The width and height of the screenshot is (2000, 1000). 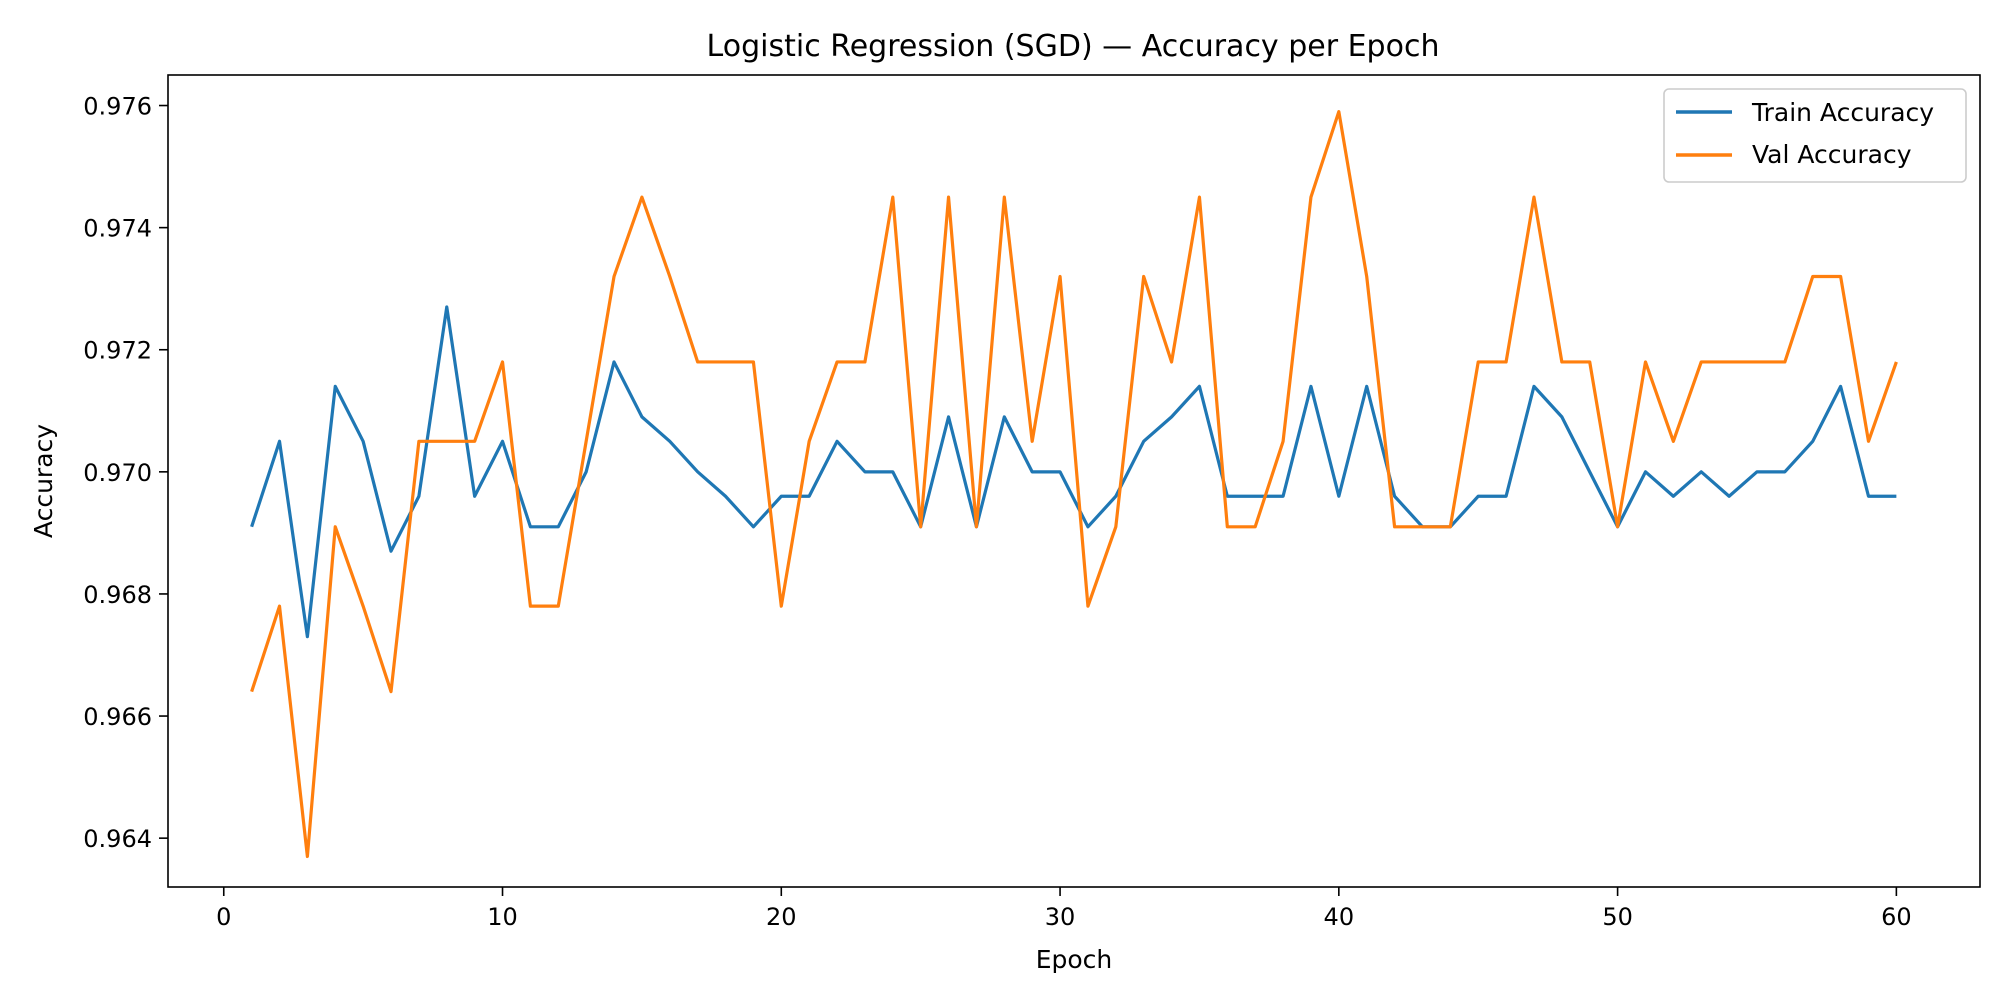 I want to click on x-axis: 0 10 20 30 40 50 60, so click(x=1064, y=909).